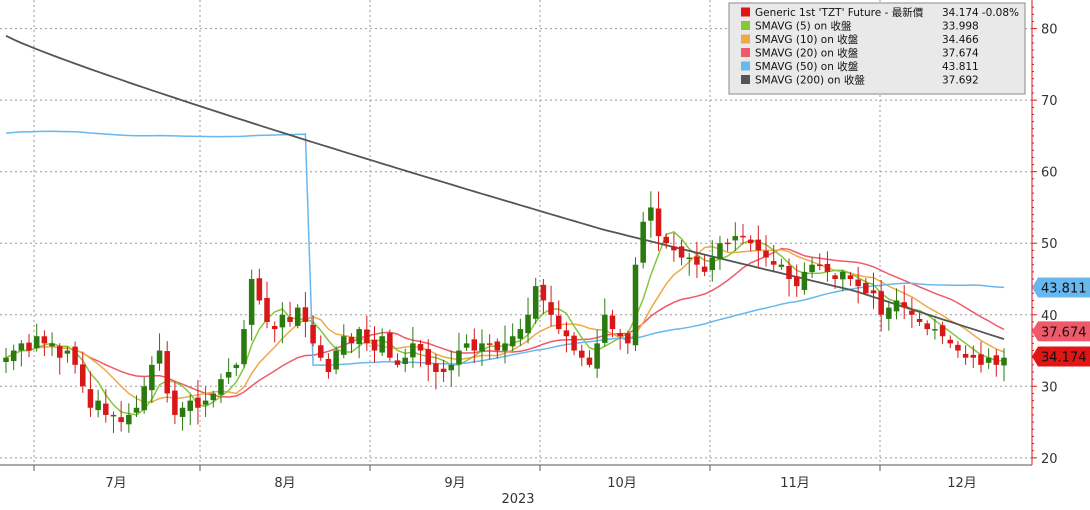 This screenshot has height=510, width=1090. I want to click on legend-label: SMAVG (50) on 收盤, so click(807, 66).